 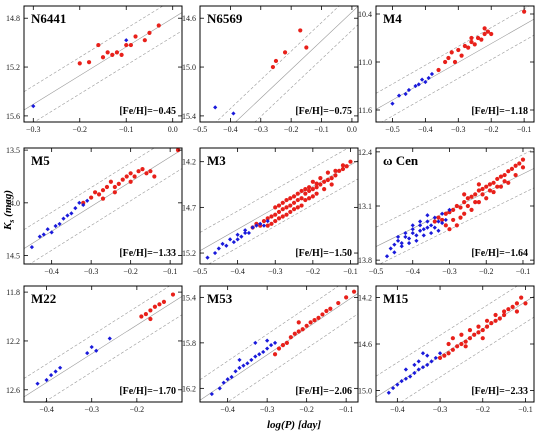 I want to click on panel-frame, so click(x=279, y=206).